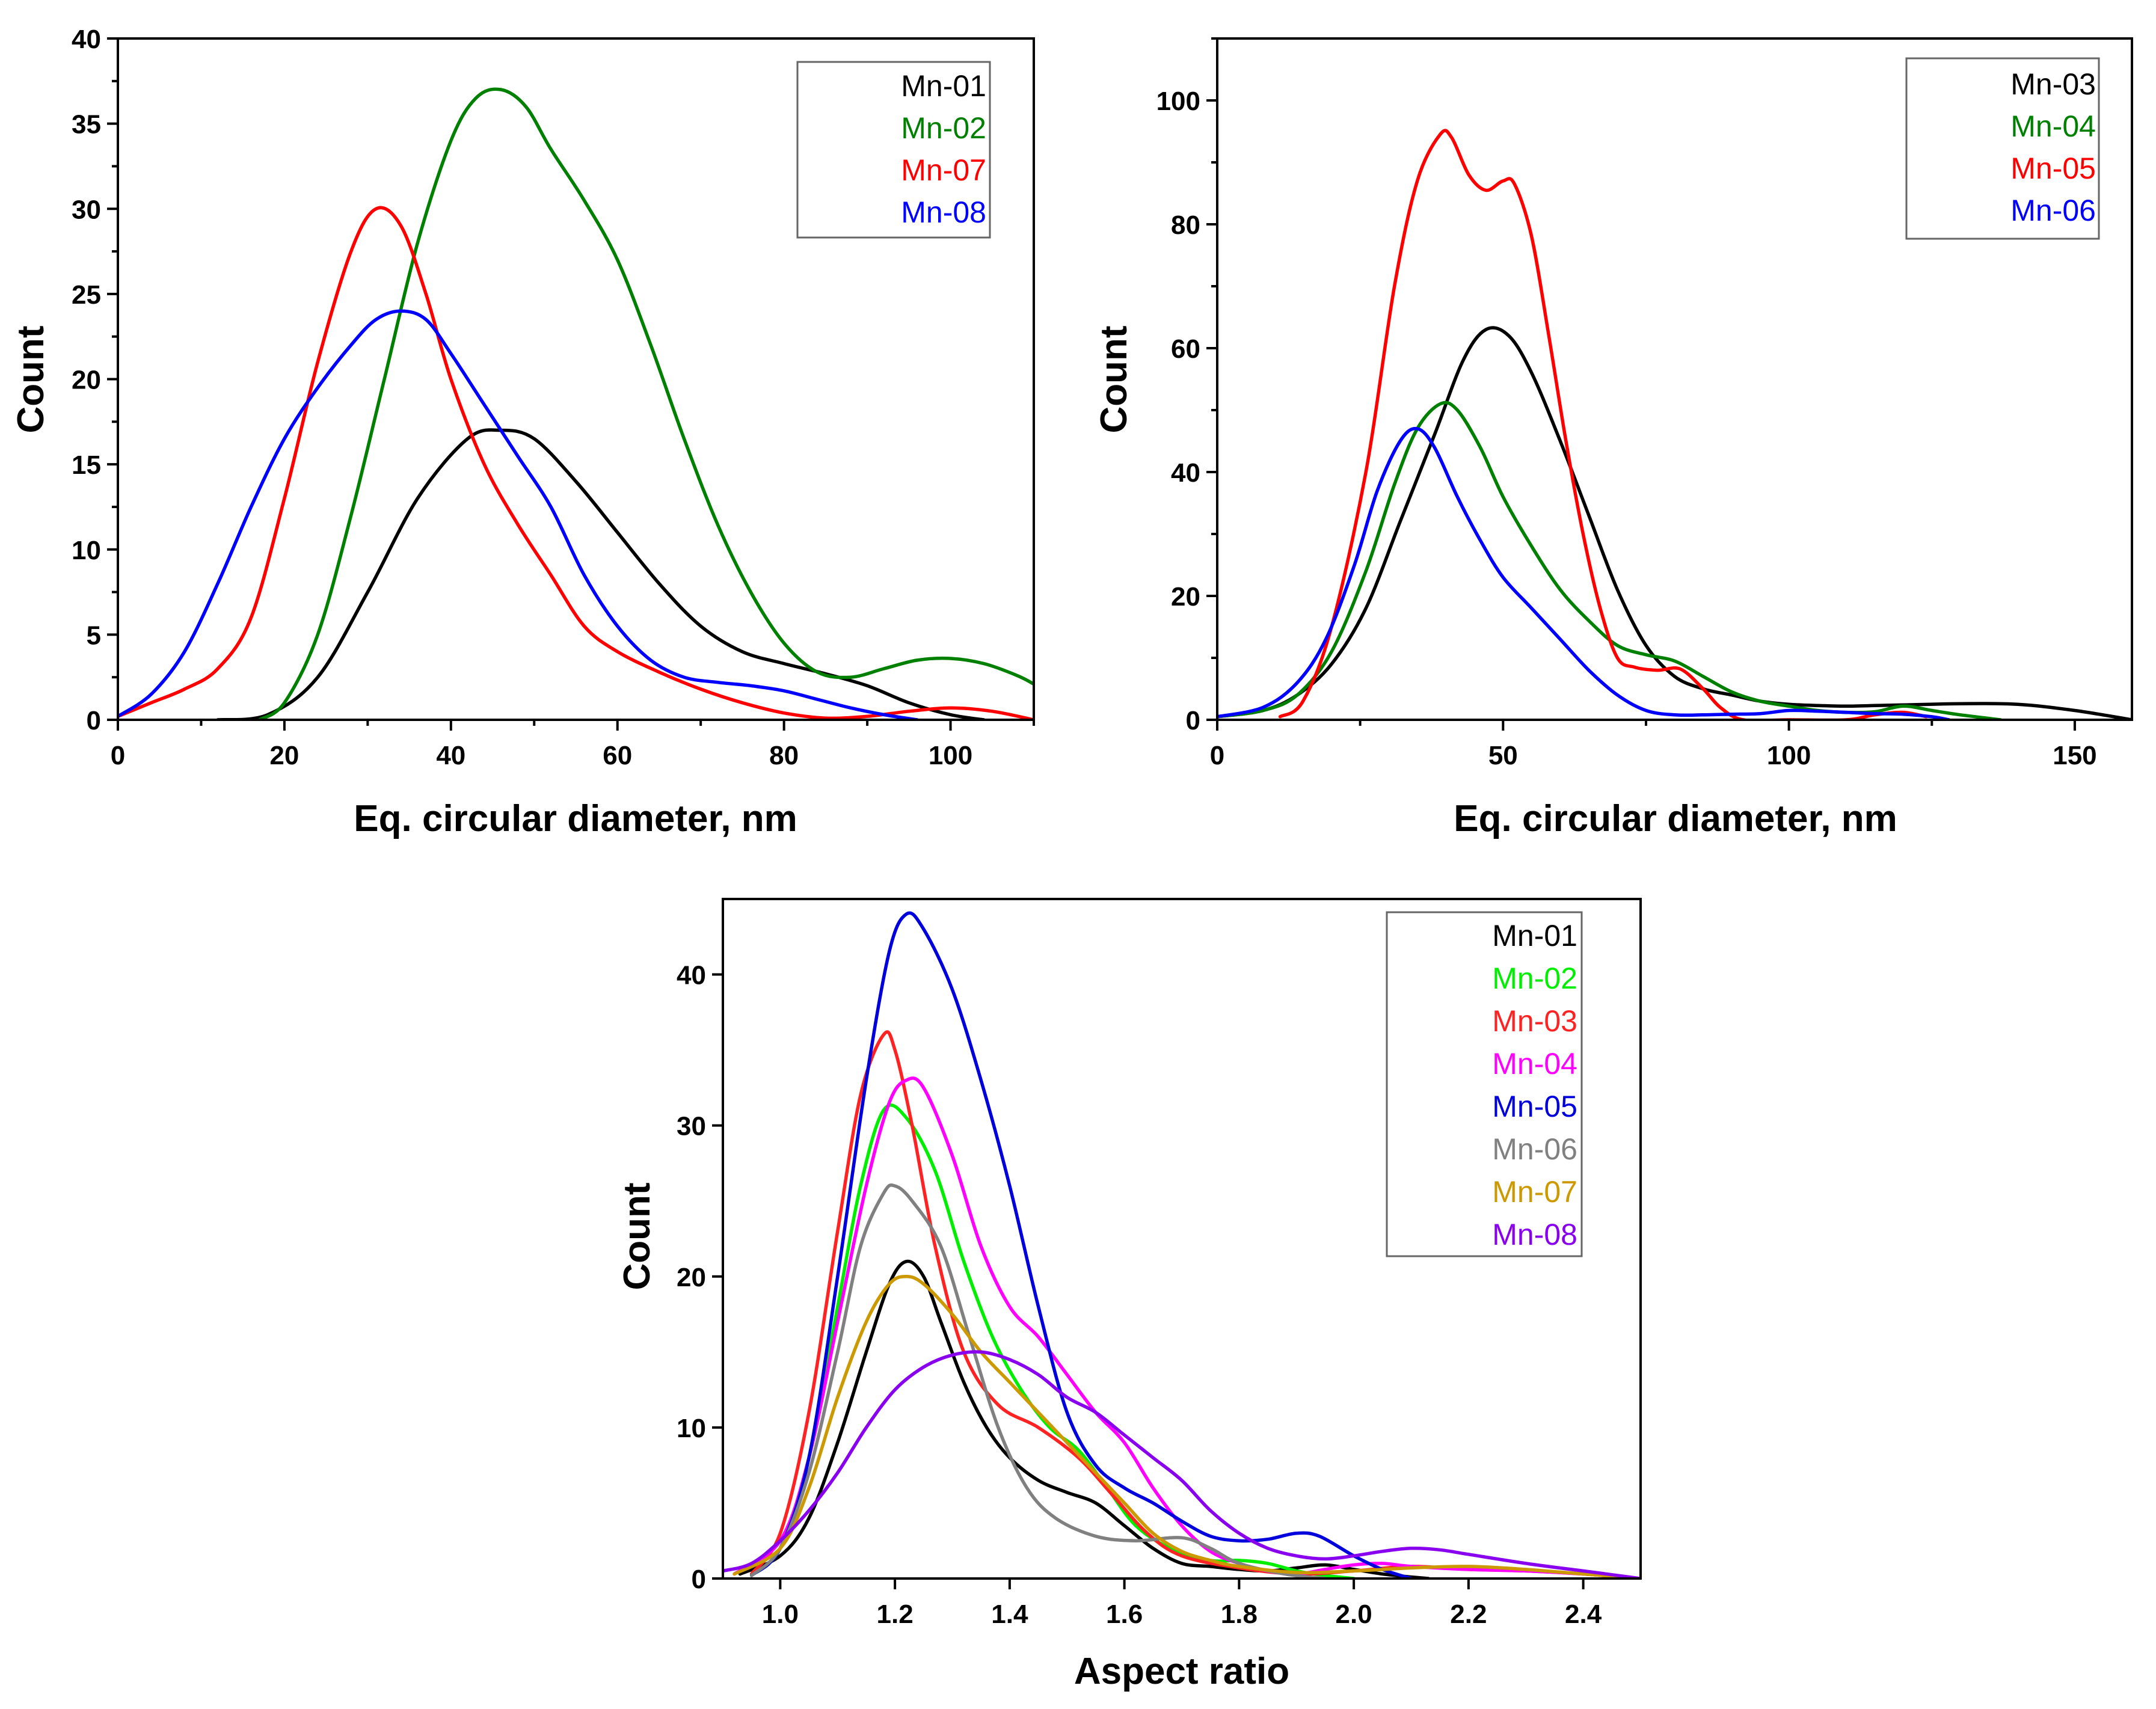  What do you see at coordinates (1181, 1671) in the screenshot?
I see `x-axis-title: Aspect ratio` at bounding box center [1181, 1671].